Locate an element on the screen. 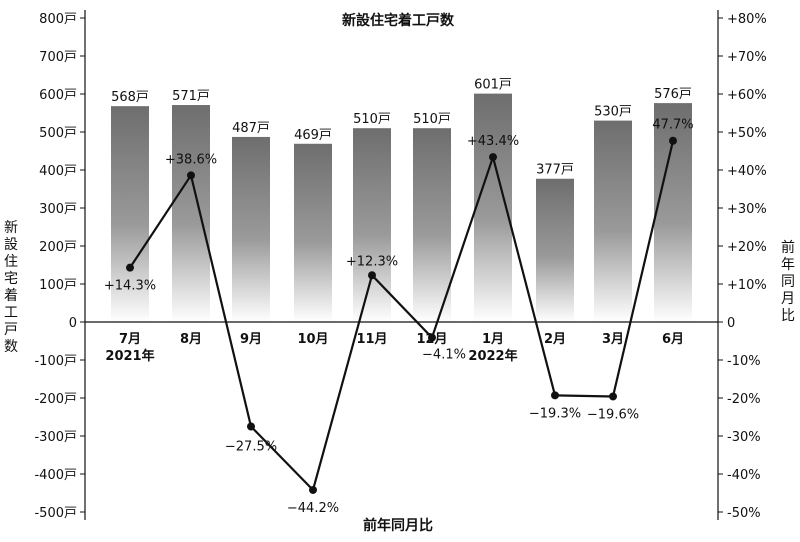 The image size is (800, 542). category-label-9: 6月 is located at coordinates (673, 339).